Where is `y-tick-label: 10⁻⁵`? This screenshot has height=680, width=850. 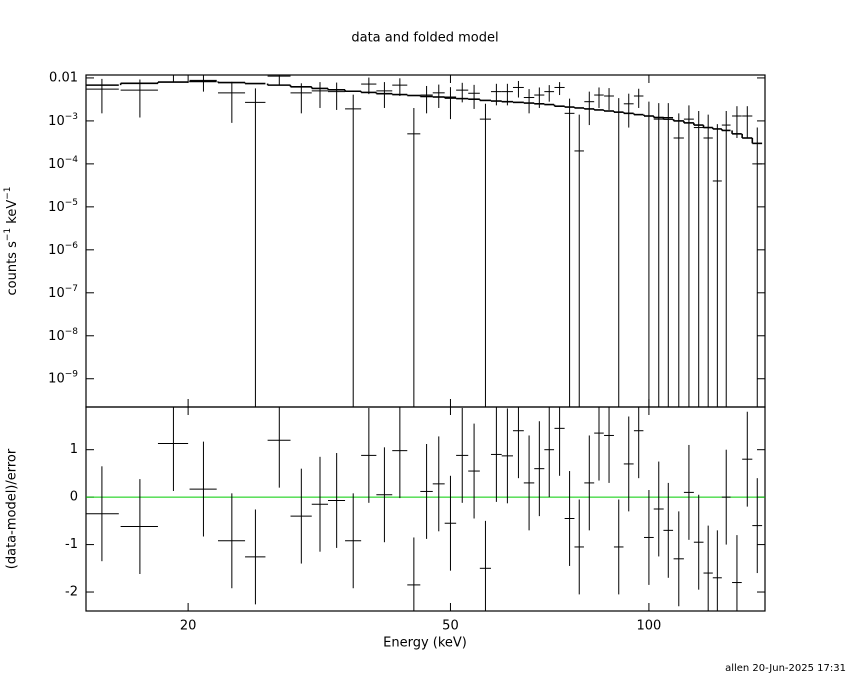 y-tick-label: 10⁻⁵ is located at coordinates (63, 205).